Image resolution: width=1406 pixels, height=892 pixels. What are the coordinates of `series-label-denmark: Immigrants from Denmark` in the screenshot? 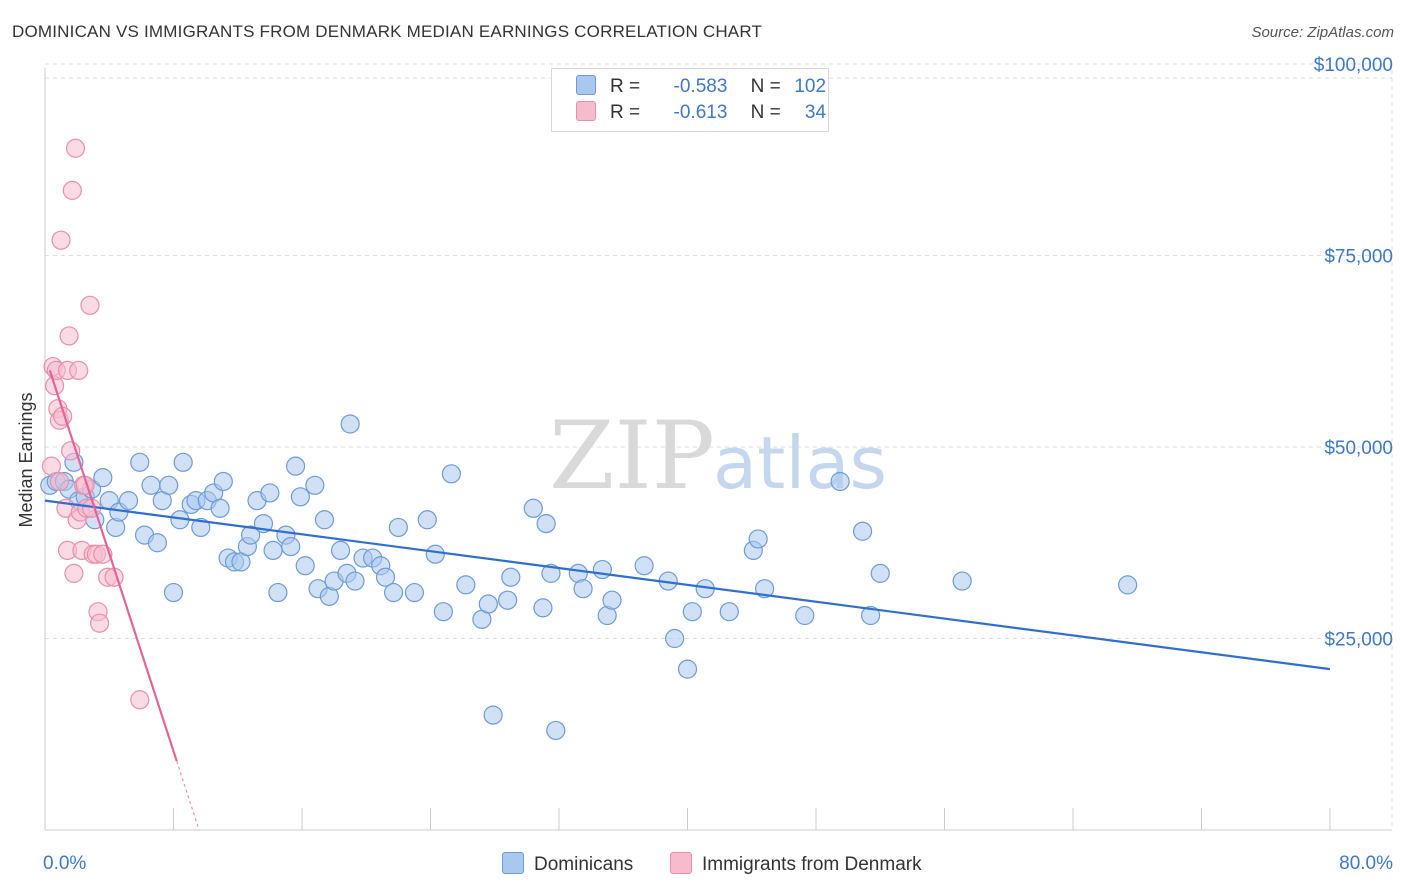 It's located at (812, 864).